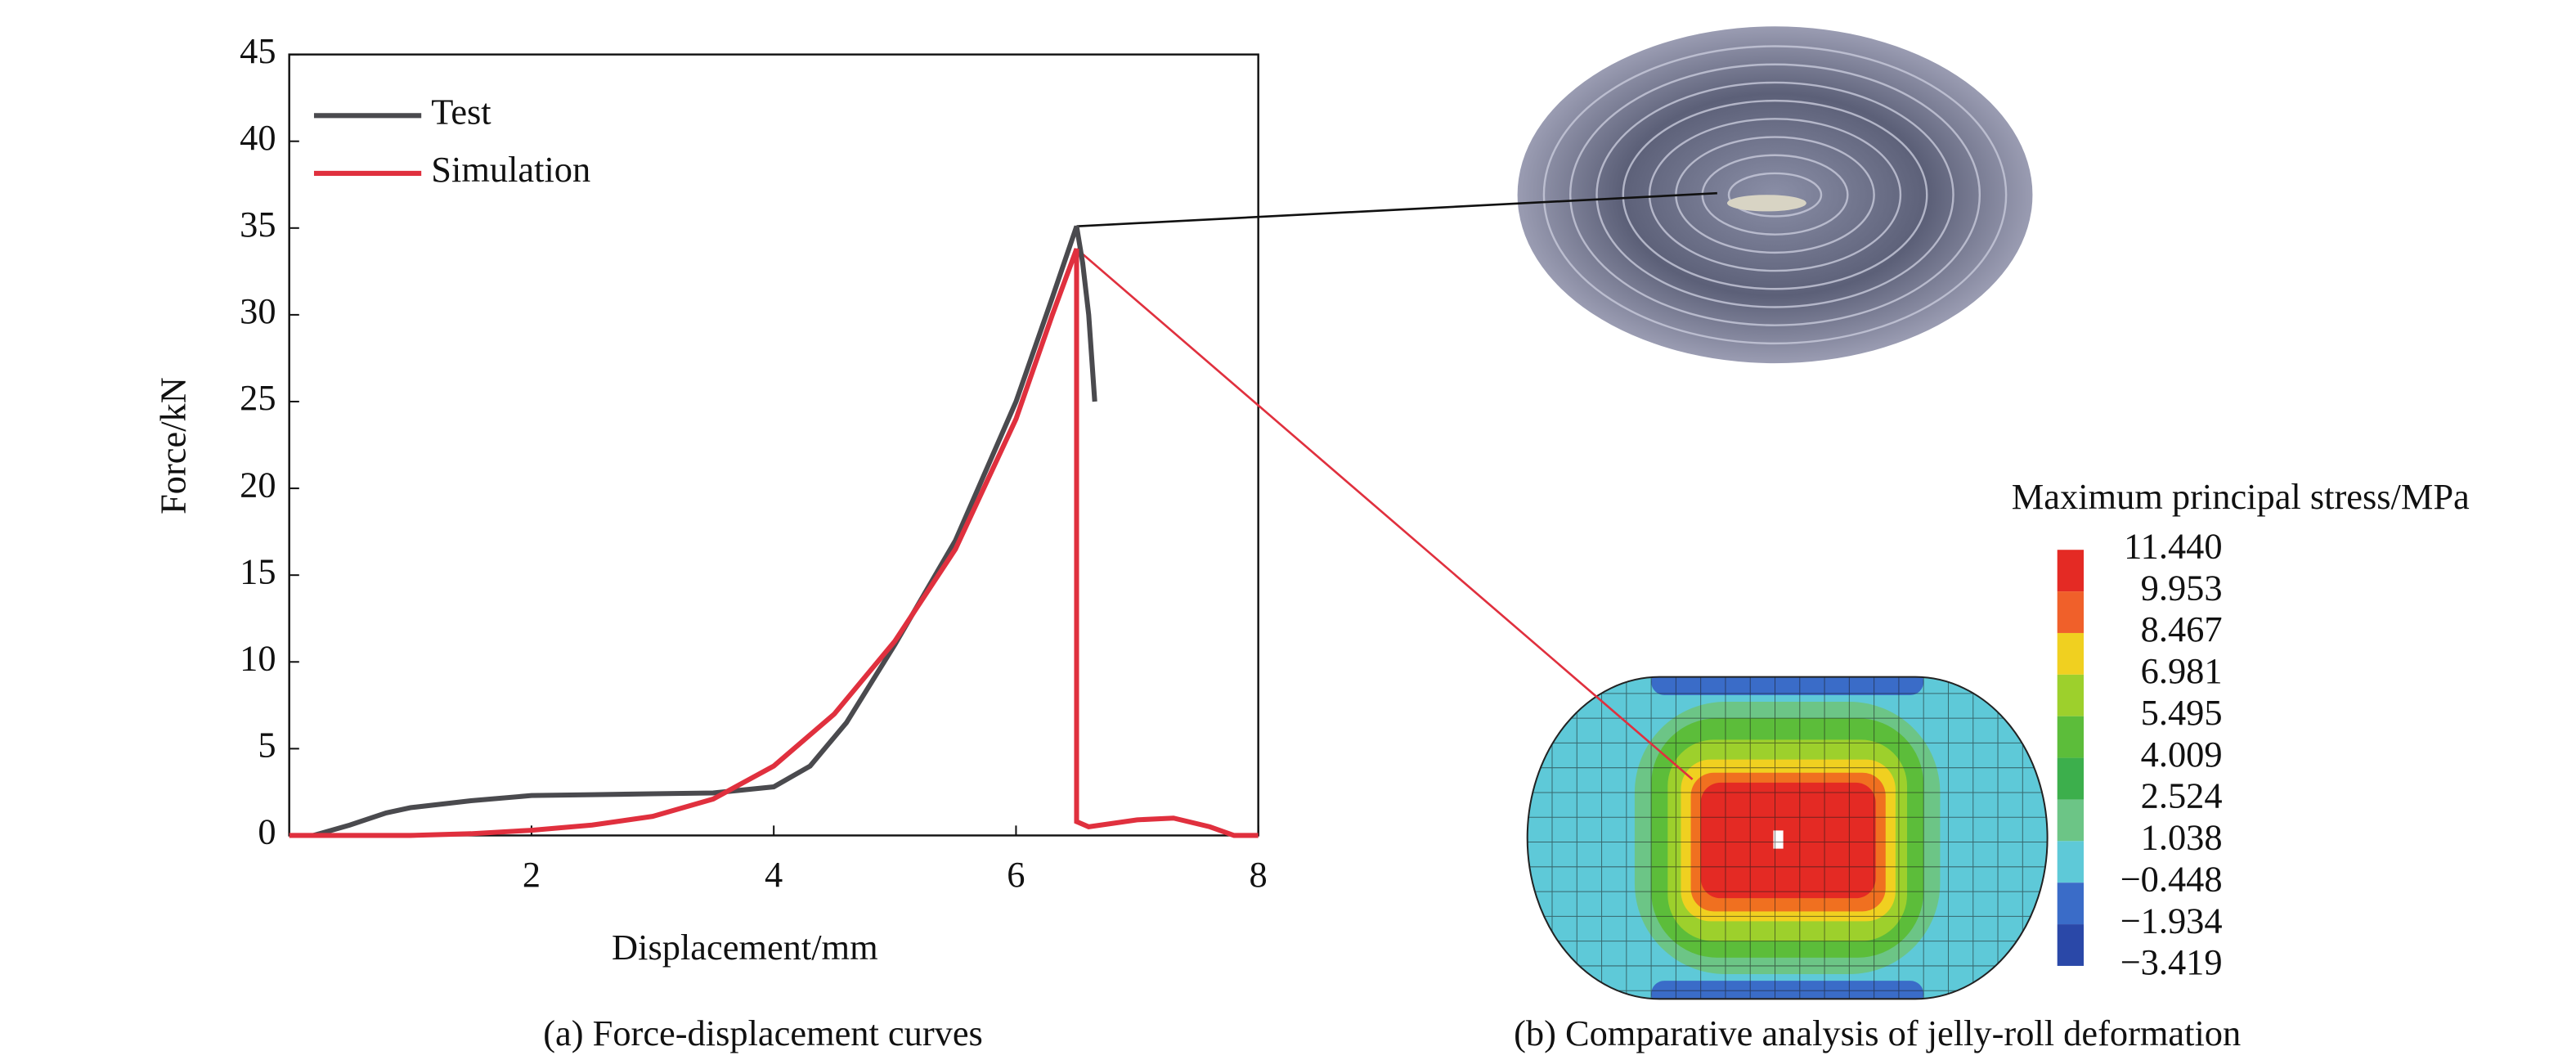 The image size is (2576, 1060). What do you see at coordinates (2182, 754) in the screenshot?
I see `colorbar-label: 4.009` at bounding box center [2182, 754].